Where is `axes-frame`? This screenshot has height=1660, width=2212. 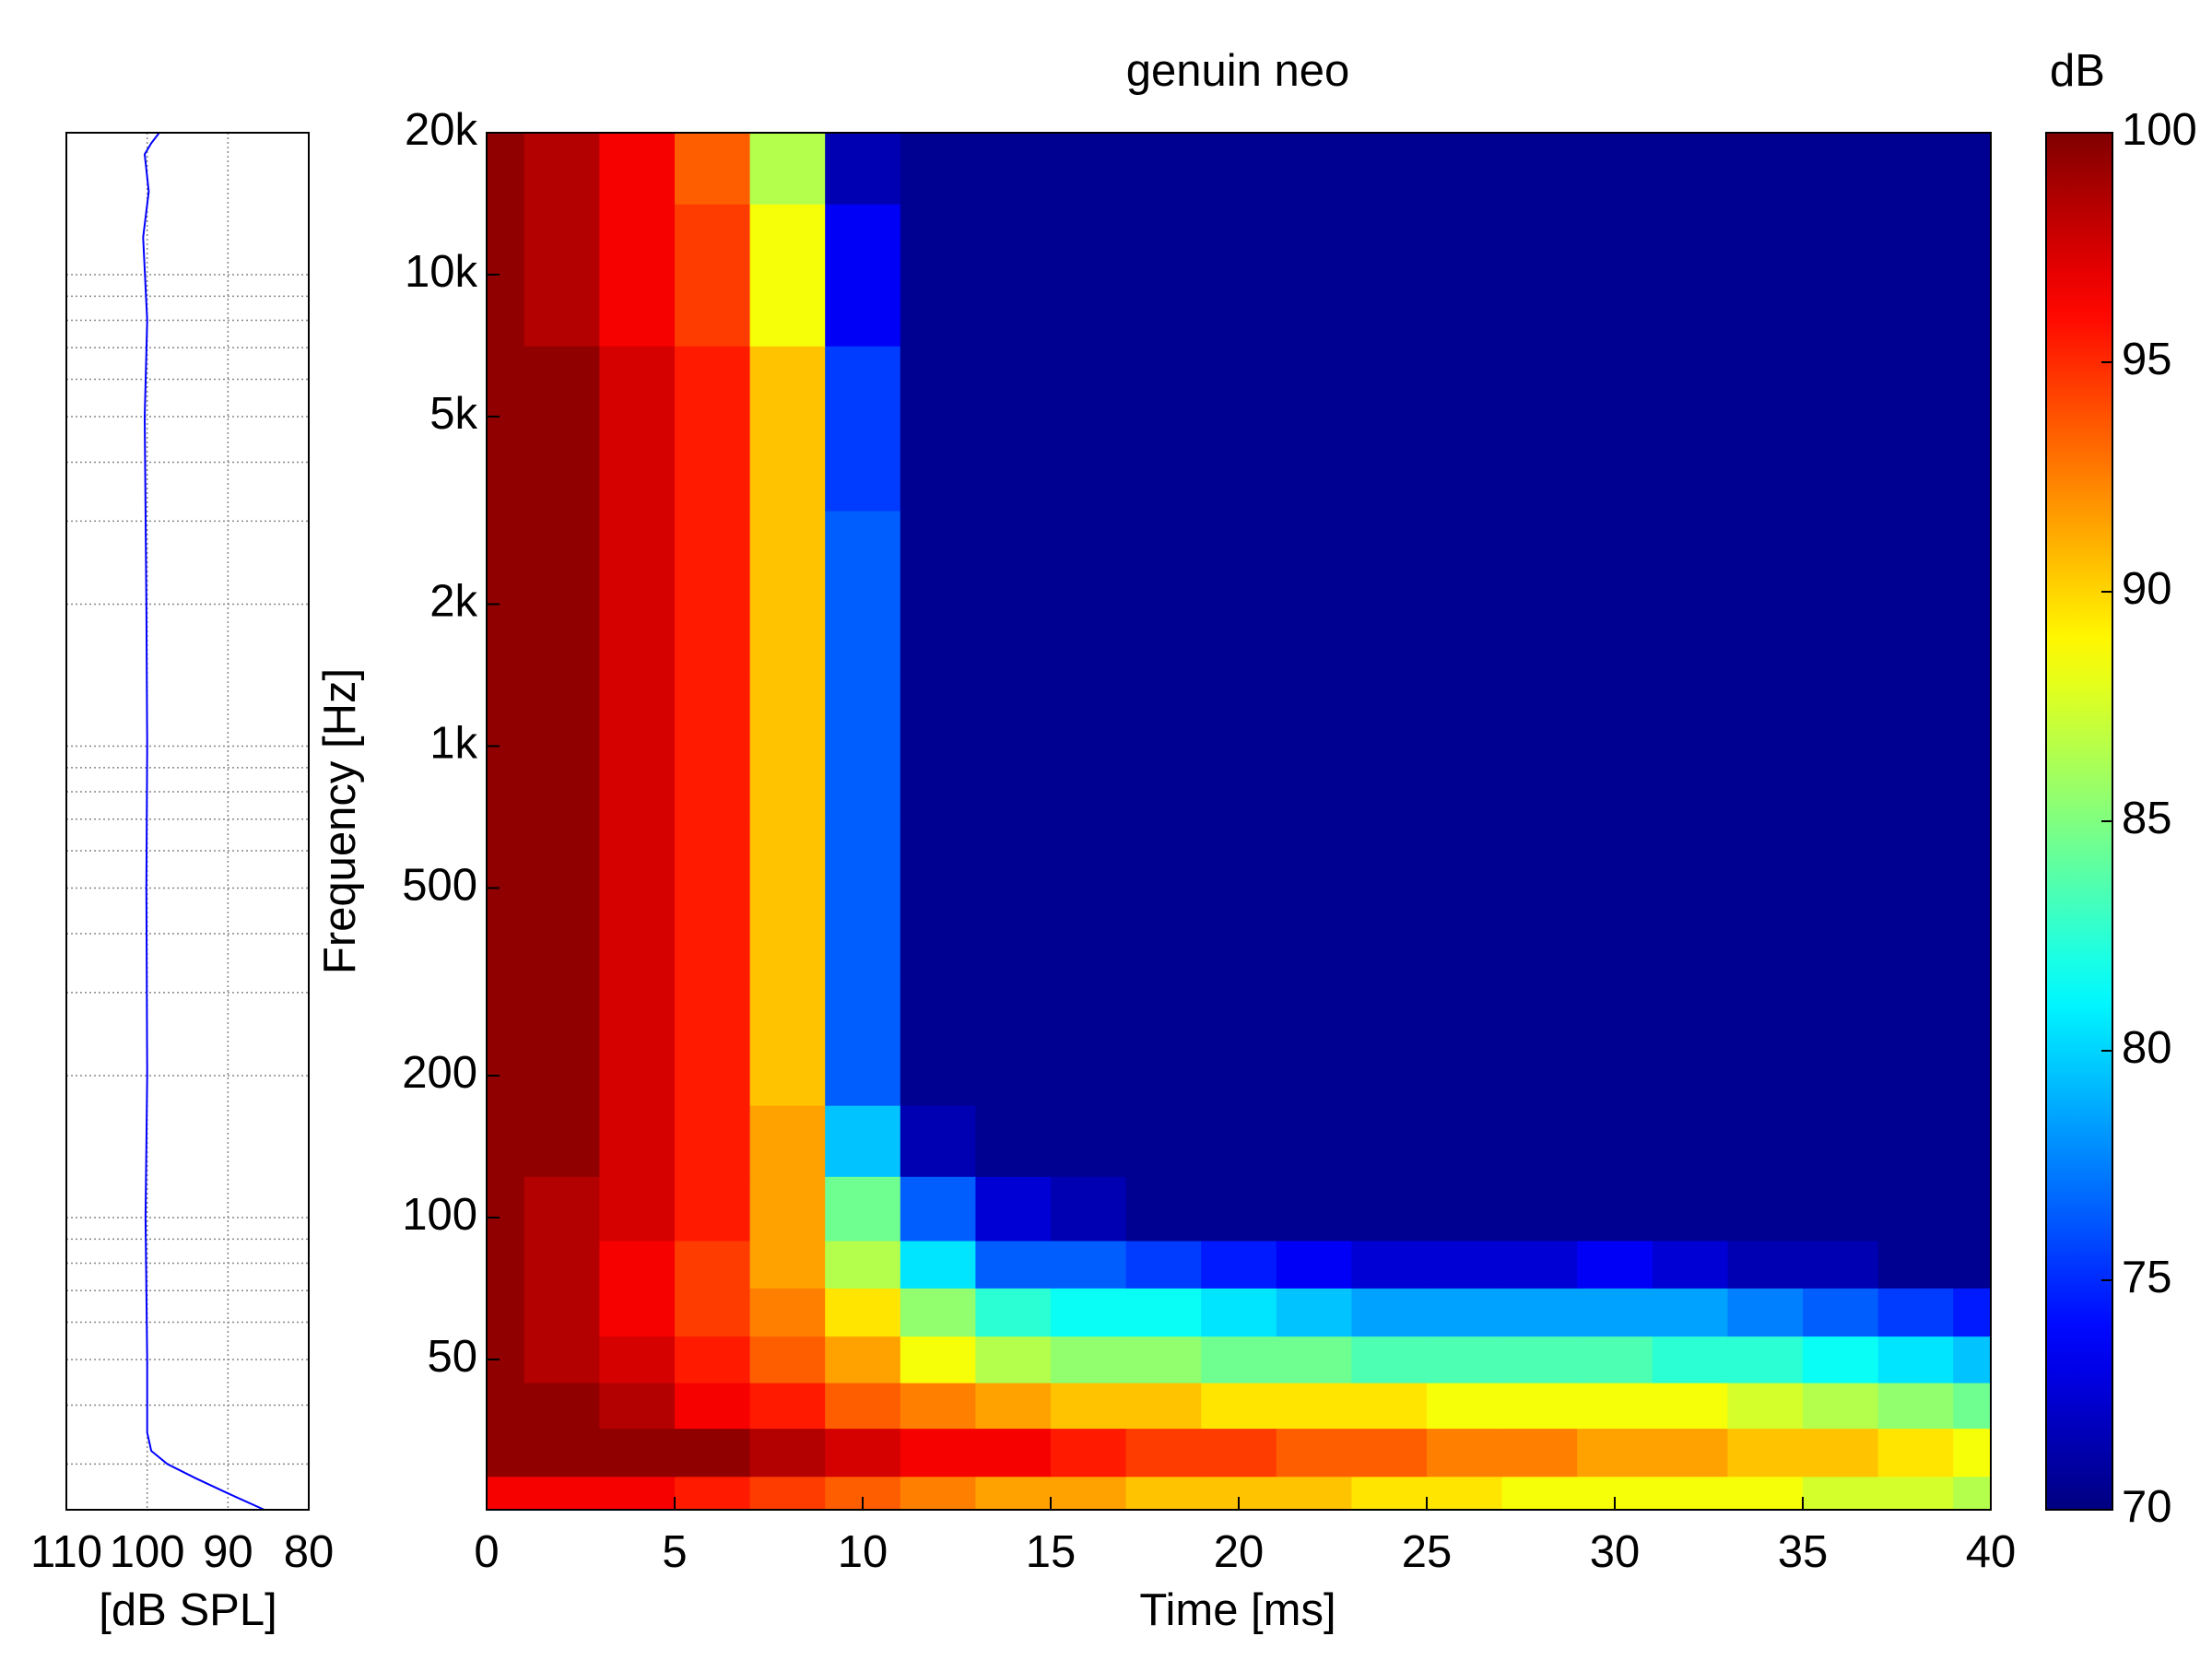 axes-frame is located at coordinates (187, 821).